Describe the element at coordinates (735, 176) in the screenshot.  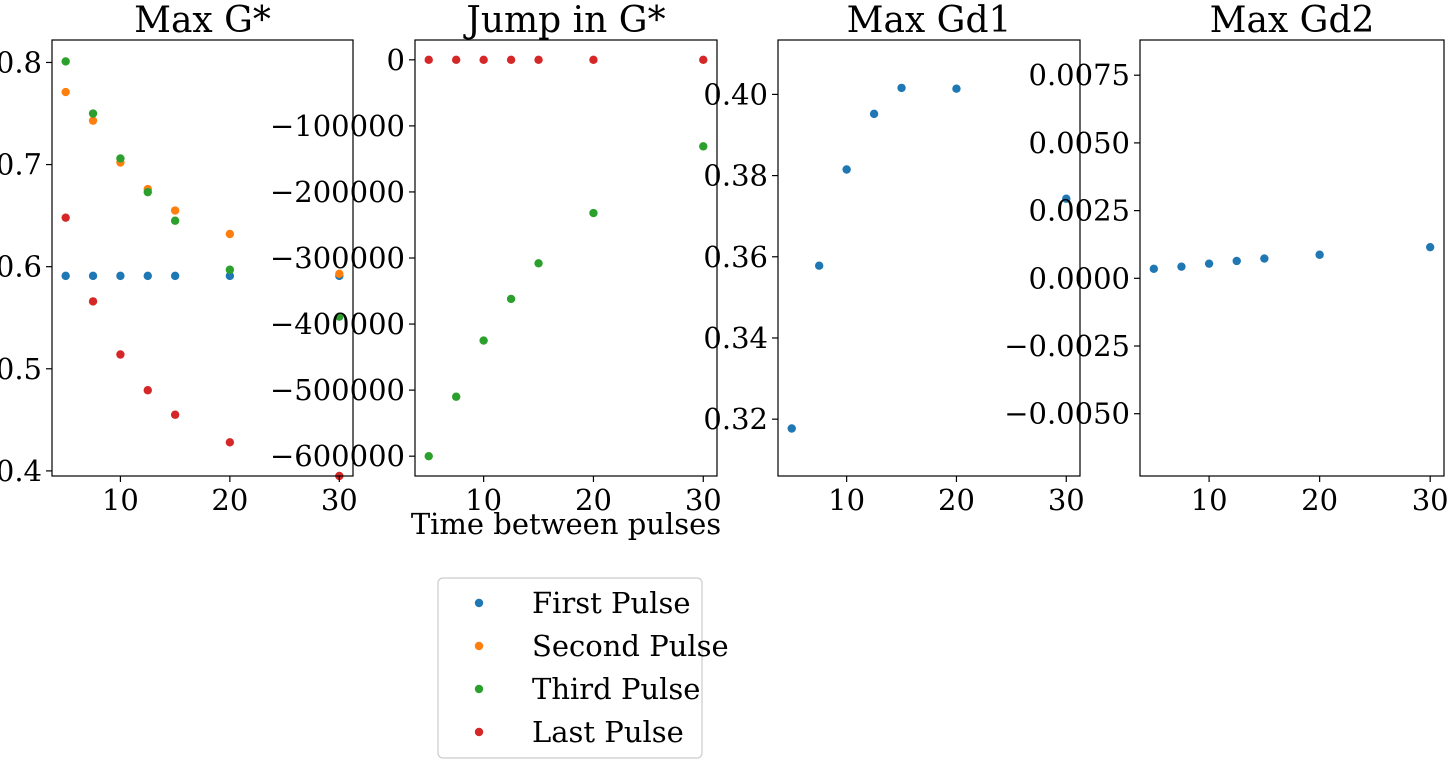
I see `y-tick-label: 0.38` at that location.